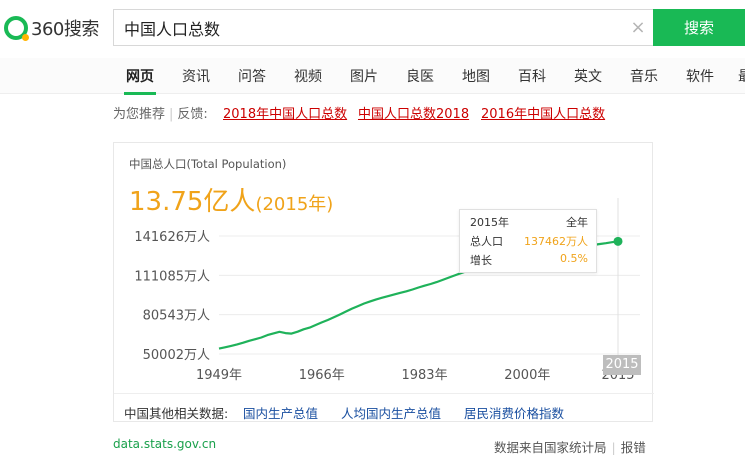  I want to click on x-tick-label: 2000年, so click(527, 375).